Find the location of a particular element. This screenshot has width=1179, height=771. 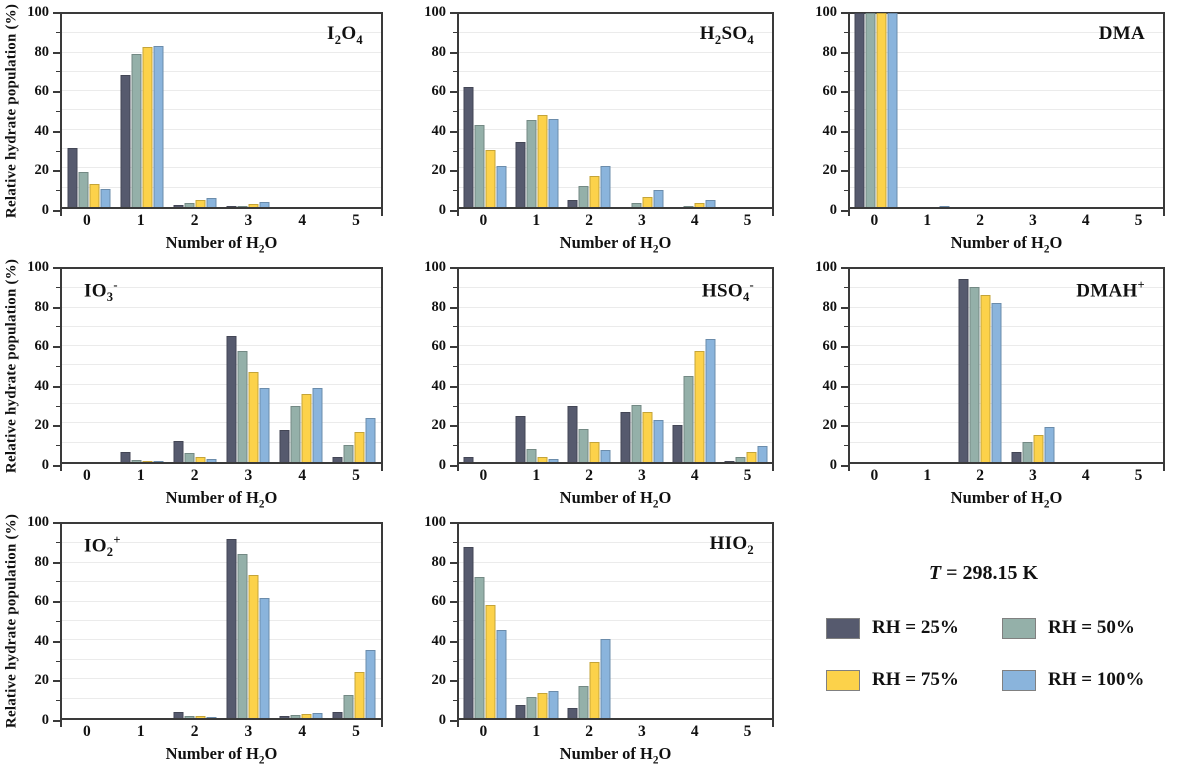

panel-title-I2O4: I2O4 is located at coordinates (345, 35).